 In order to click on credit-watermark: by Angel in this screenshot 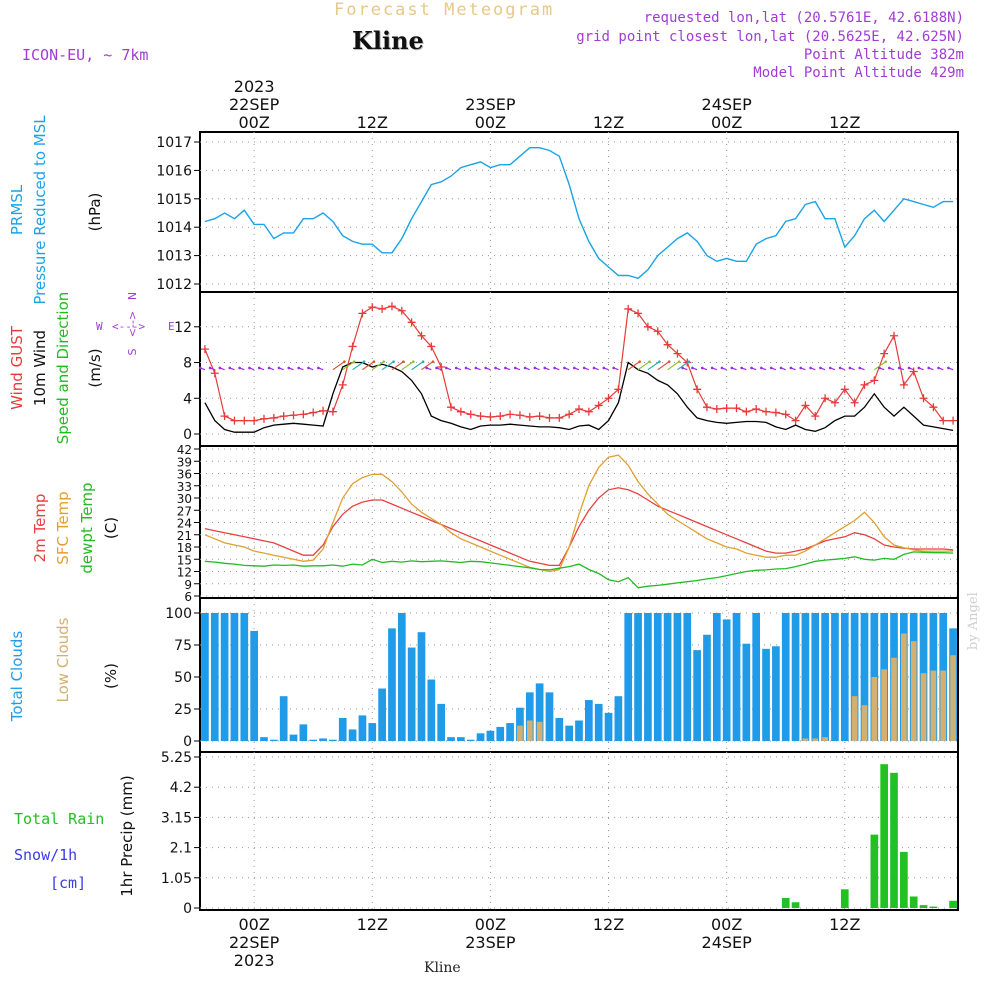, I will do `click(973, 621)`.